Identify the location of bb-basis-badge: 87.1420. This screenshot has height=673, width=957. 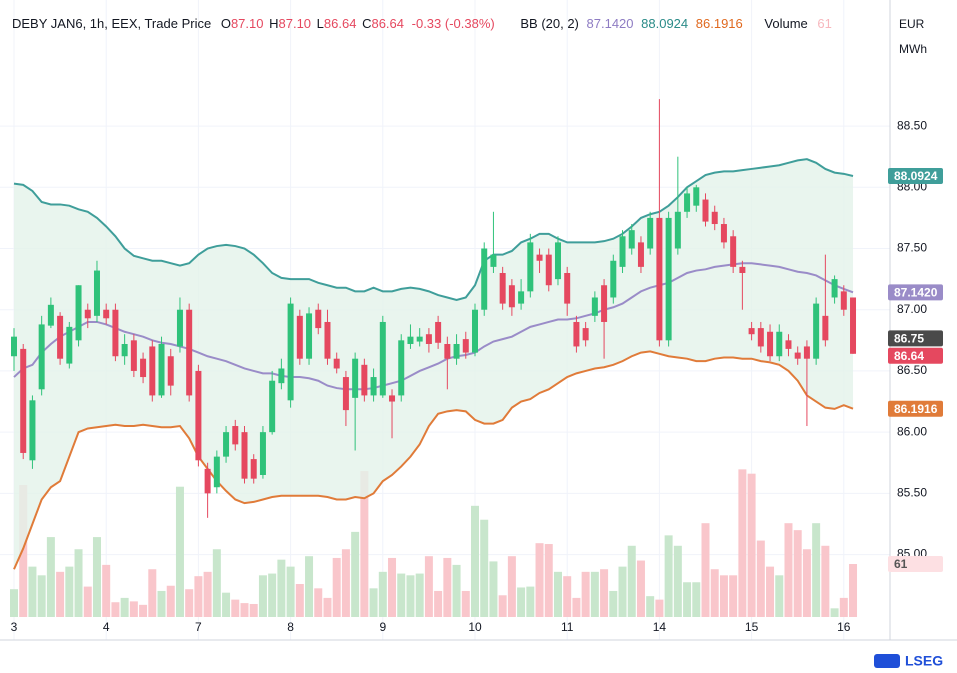
(916, 293).